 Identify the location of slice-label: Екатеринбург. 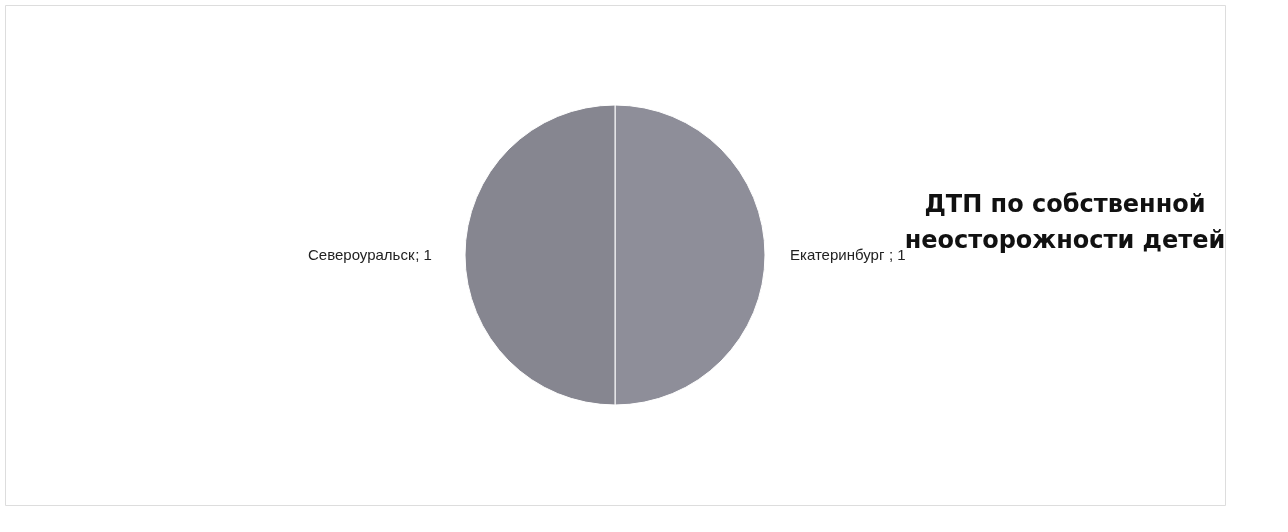
(837, 254).